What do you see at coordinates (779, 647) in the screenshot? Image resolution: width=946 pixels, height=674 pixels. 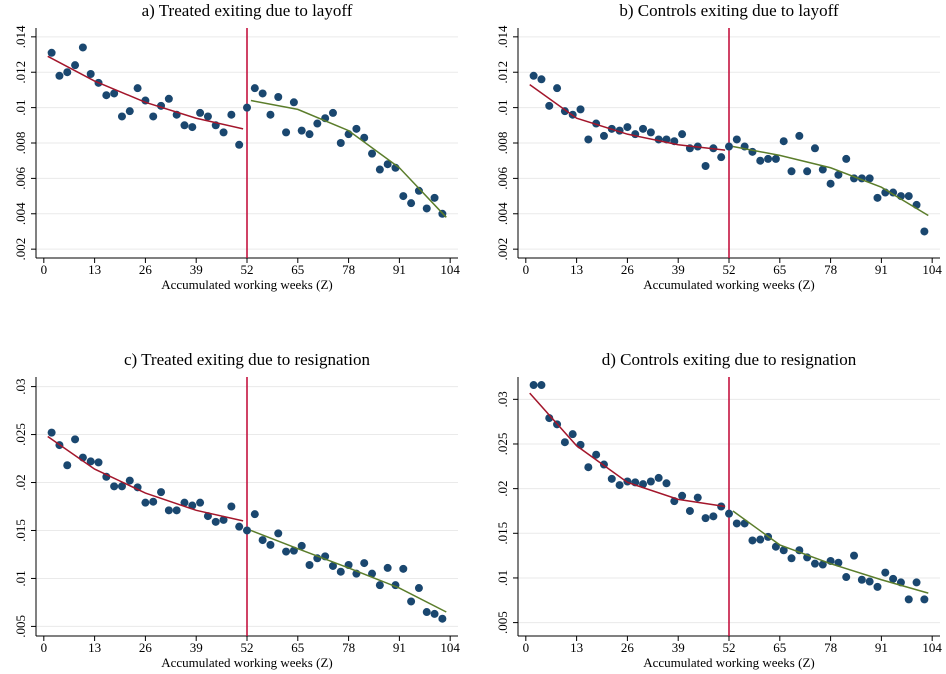 I see `x-tick-label: 65` at bounding box center [779, 647].